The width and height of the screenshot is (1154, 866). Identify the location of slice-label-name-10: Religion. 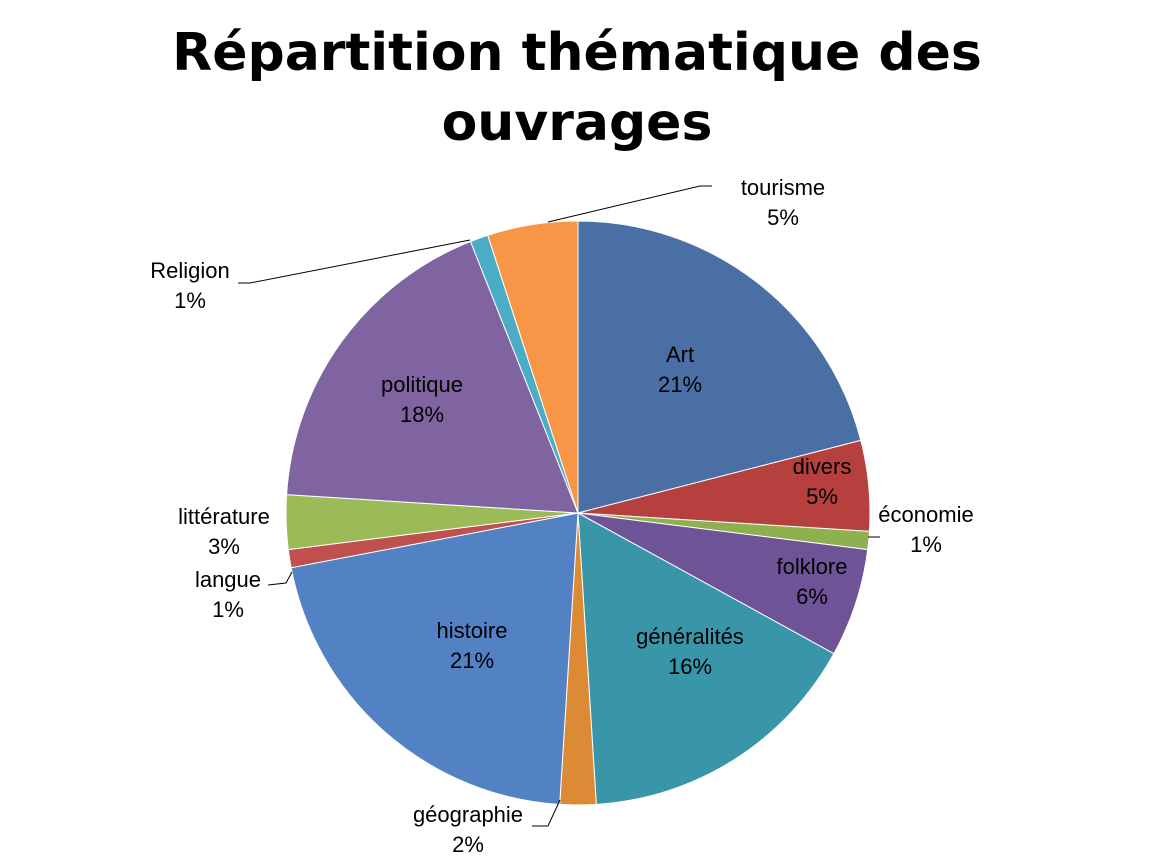
(190, 270).